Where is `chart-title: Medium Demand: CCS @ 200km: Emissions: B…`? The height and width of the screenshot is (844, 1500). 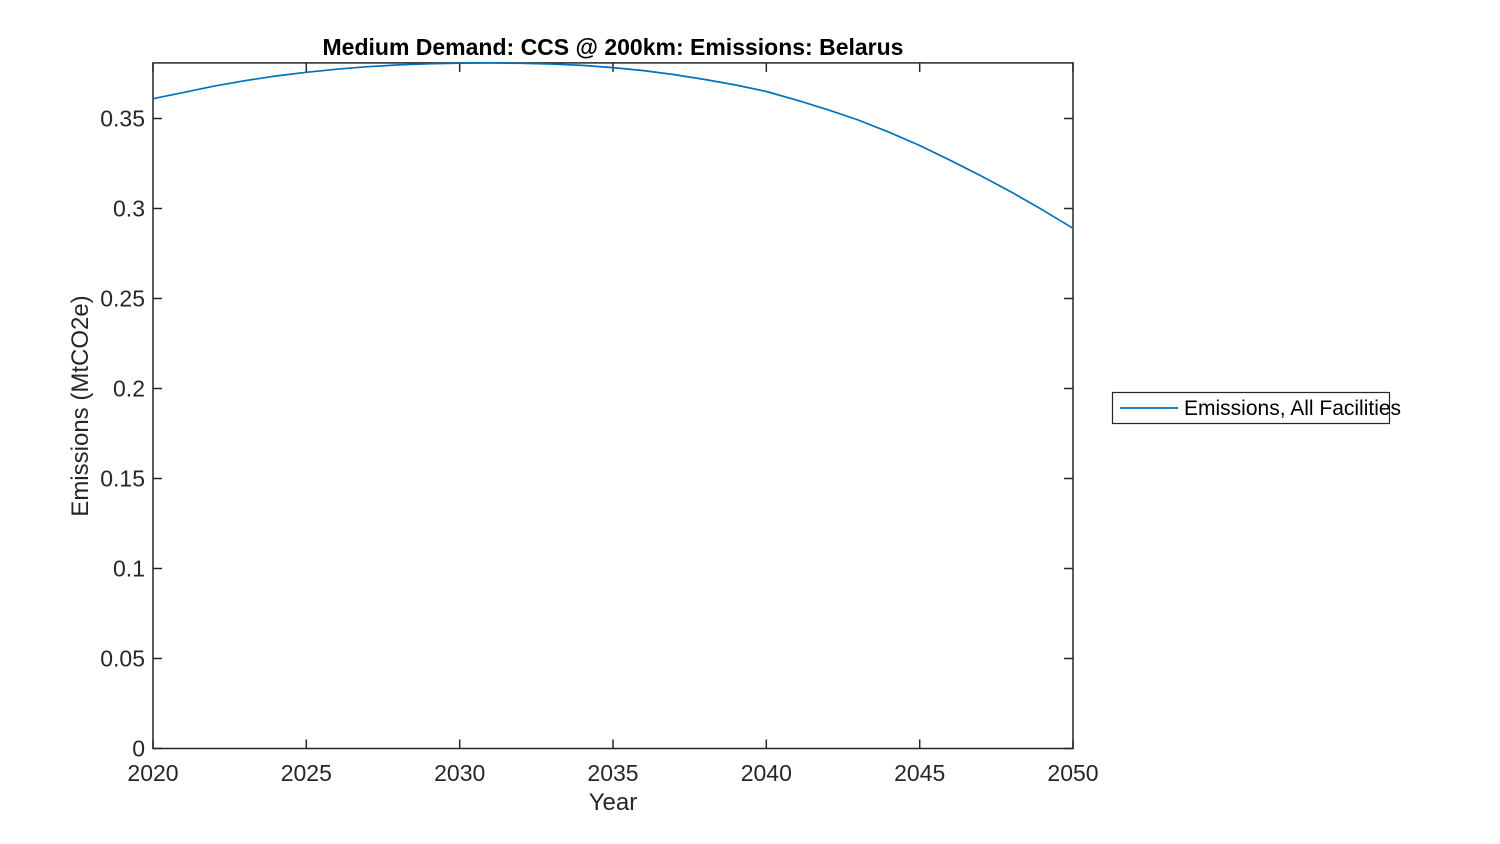
chart-title: Medium Demand: CCS @ 200km: Emissions: B… is located at coordinates (613, 47).